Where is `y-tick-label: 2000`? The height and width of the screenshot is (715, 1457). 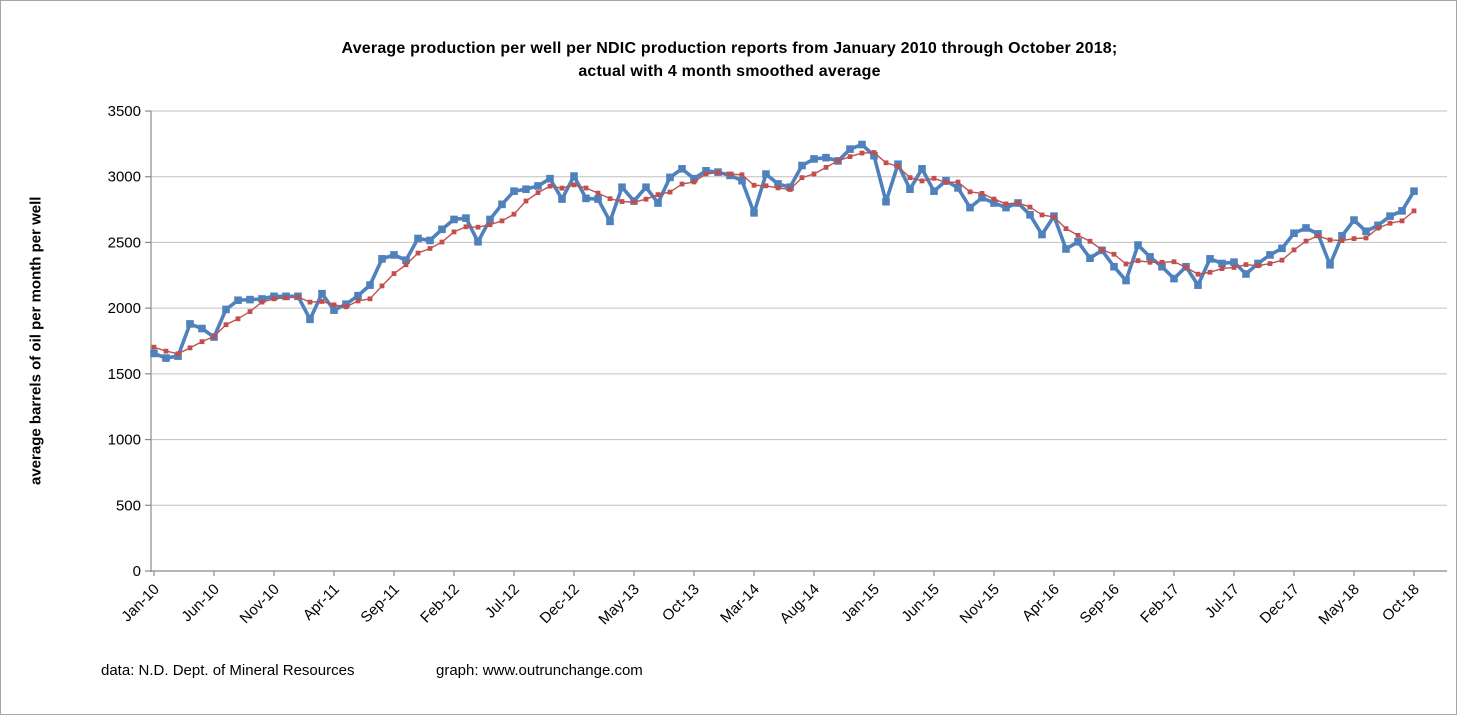
y-tick-label: 2000 is located at coordinates (124, 308).